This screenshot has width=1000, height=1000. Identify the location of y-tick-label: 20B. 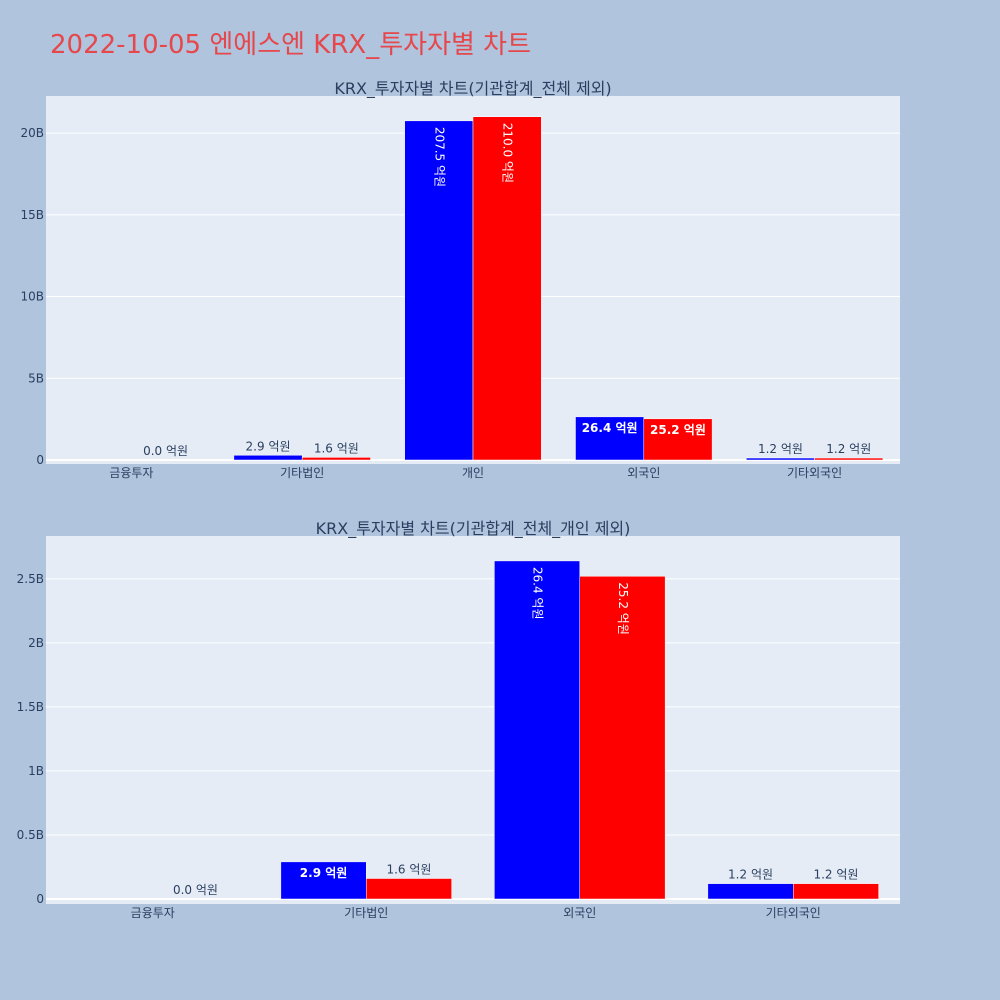
(32, 133).